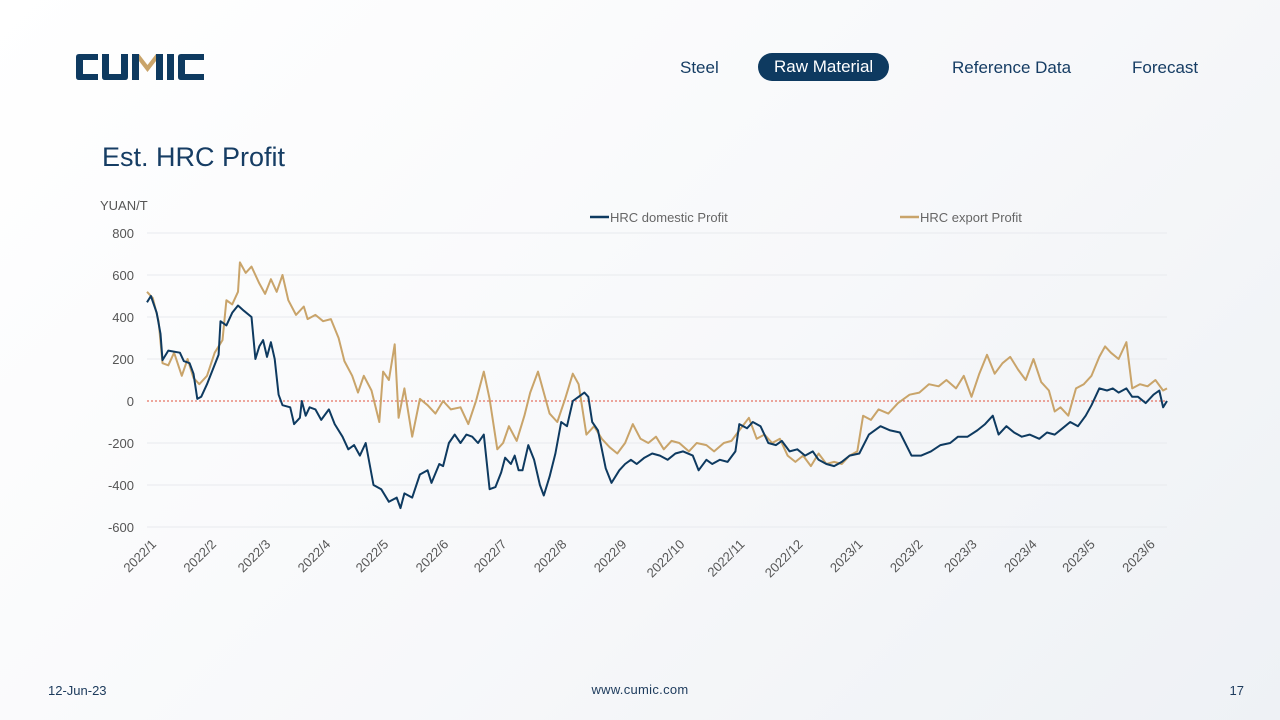 This screenshot has height=720, width=1280. I want to click on y-tick-label: 0, so click(130, 401).